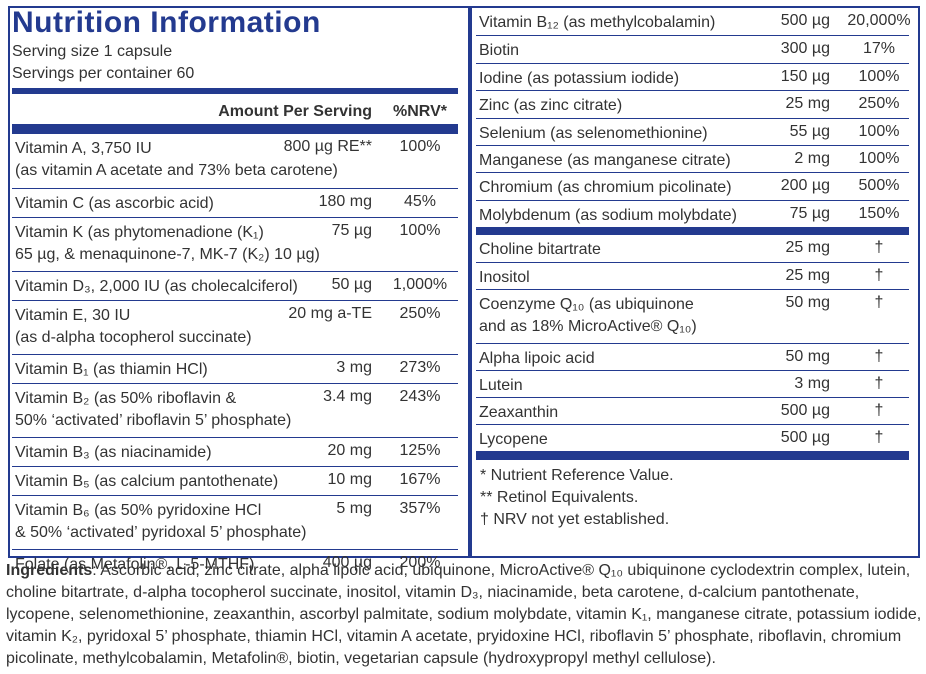 The image size is (926, 674). I want to click on nutrient-name: Inositol, so click(504, 278).